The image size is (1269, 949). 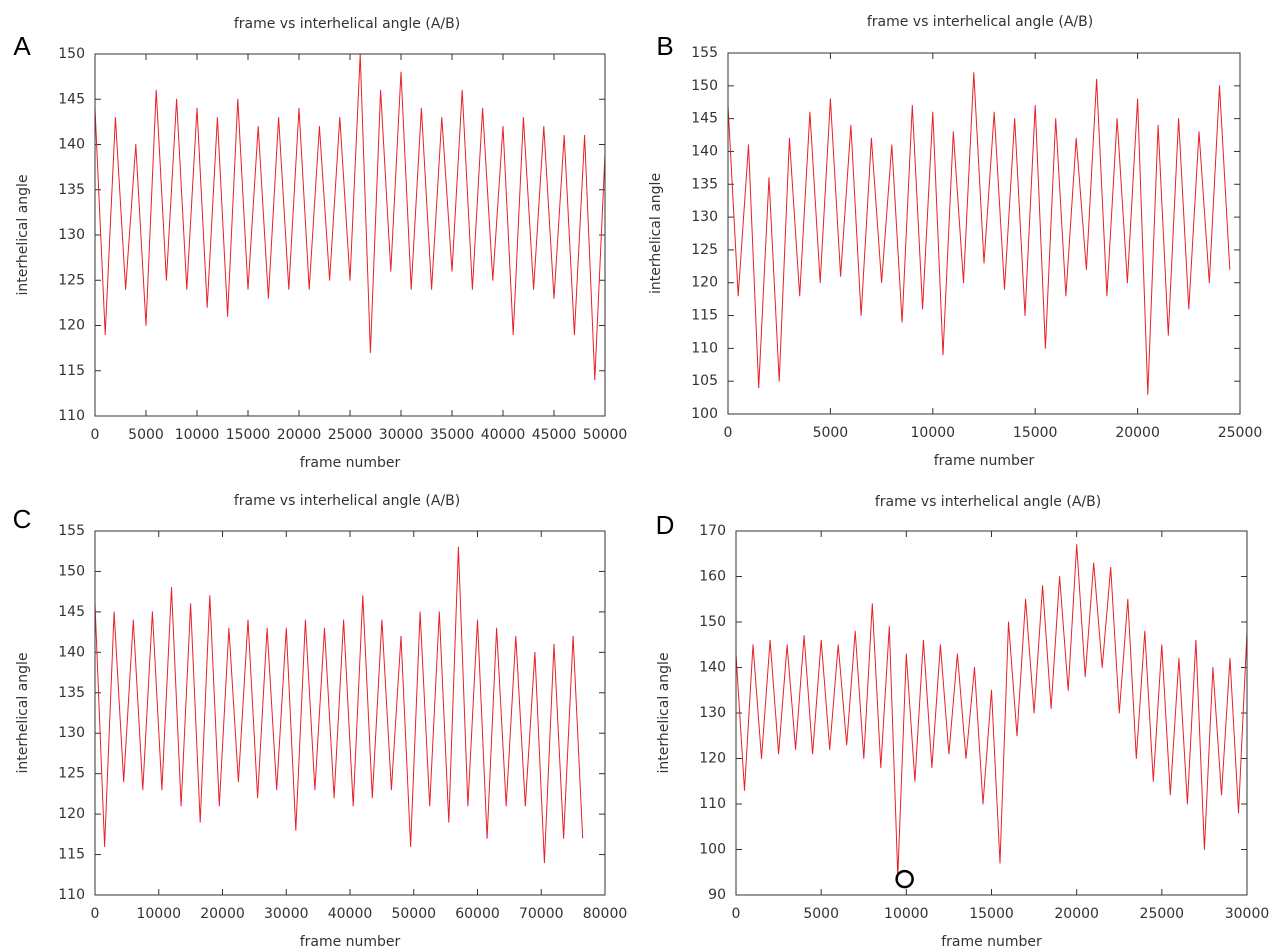 I want to click on highlight-marker, so click(x=904, y=879).